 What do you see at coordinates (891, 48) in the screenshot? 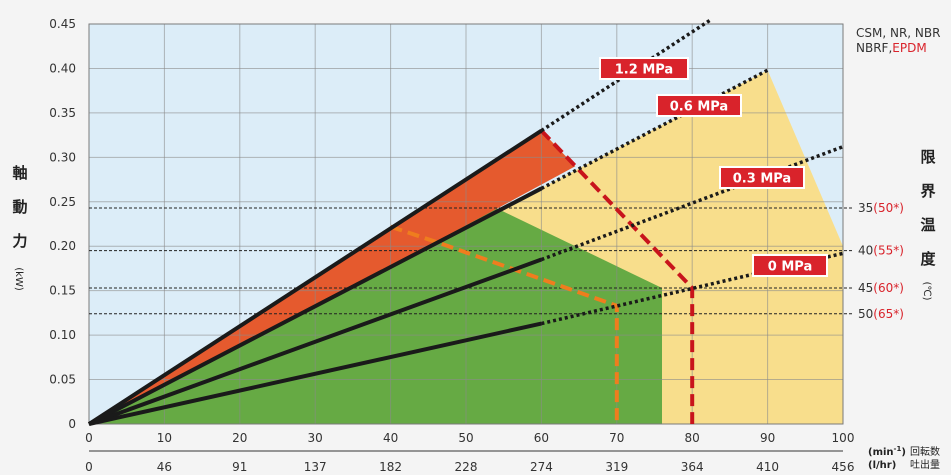
I see `materials-line2: NBRF,EPDM` at bounding box center [891, 48].